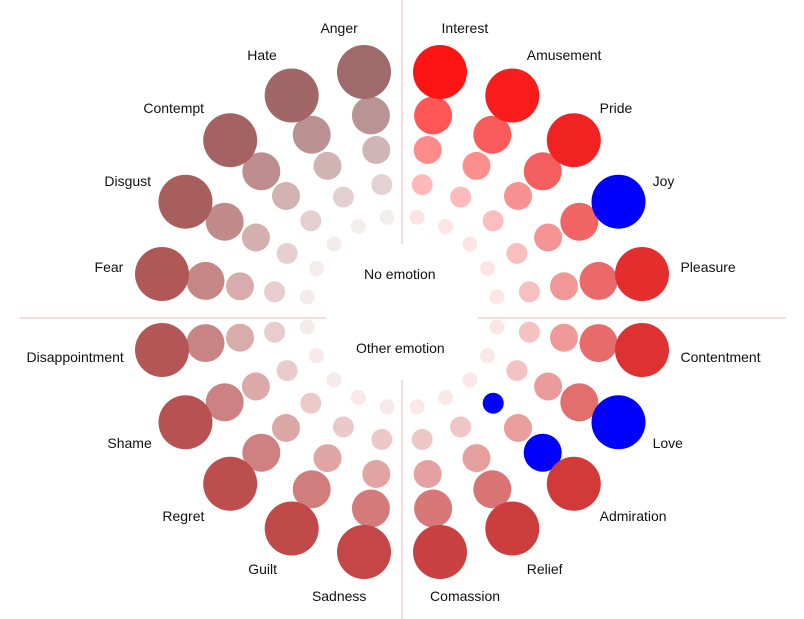 The height and width of the screenshot is (619, 804). Describe the element at coordinates (465, 596) in the screenshot. I see `emotion-label-comassion: Comassion` at that location.